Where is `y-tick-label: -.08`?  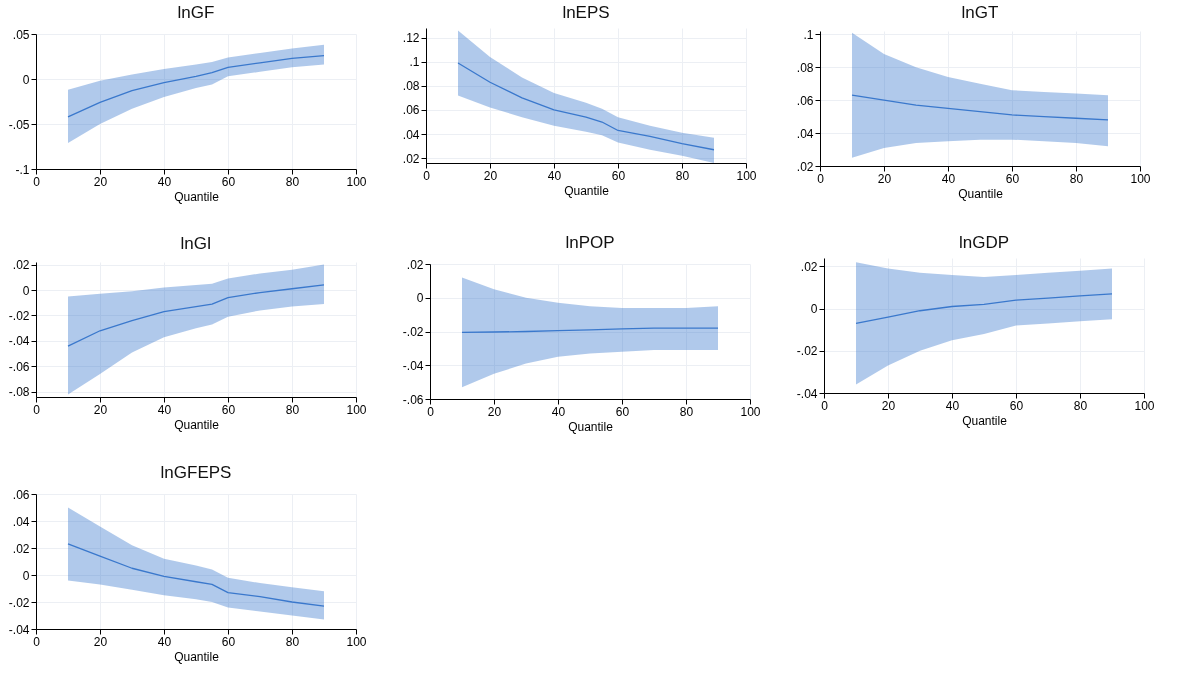 y-tick-label: -.08 is located at coordinates (19, 392).